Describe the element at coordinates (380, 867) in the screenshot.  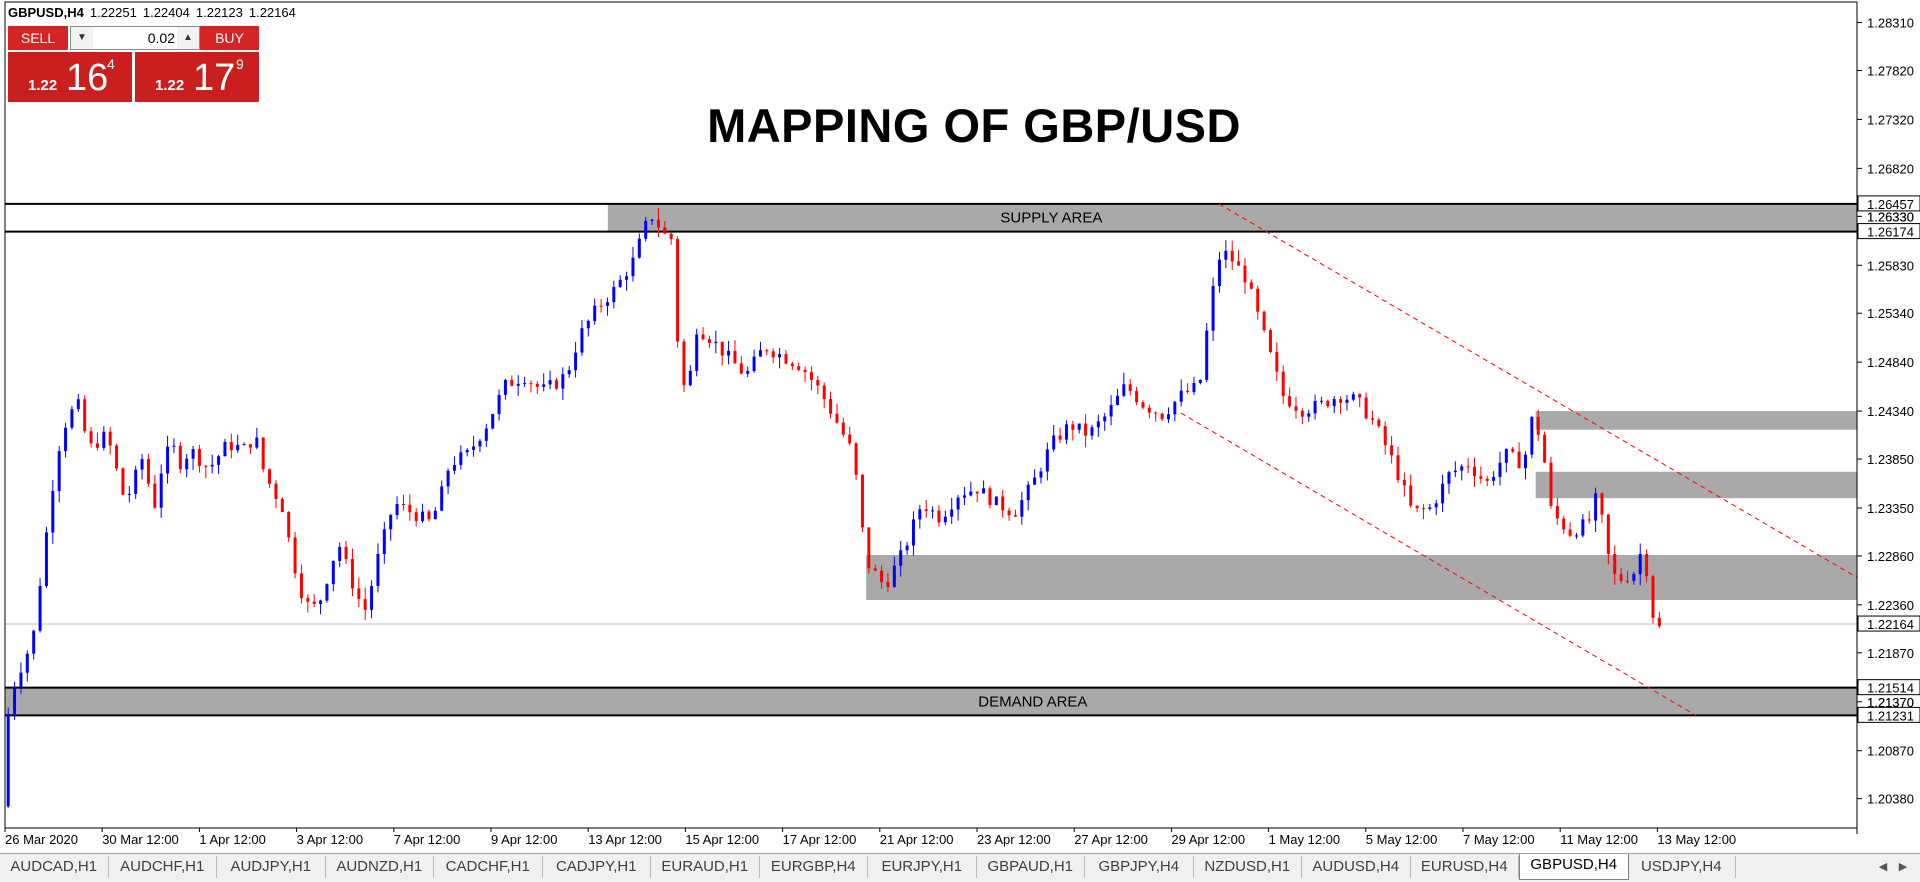
I see `tab-audnzd-h1: AUDNZD,H1` at that location.